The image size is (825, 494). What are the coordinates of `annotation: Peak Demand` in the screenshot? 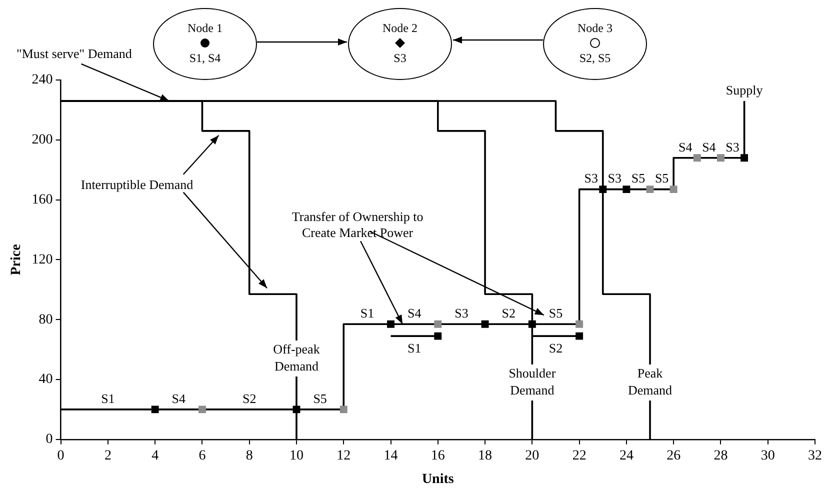 It's located at (650, 381).